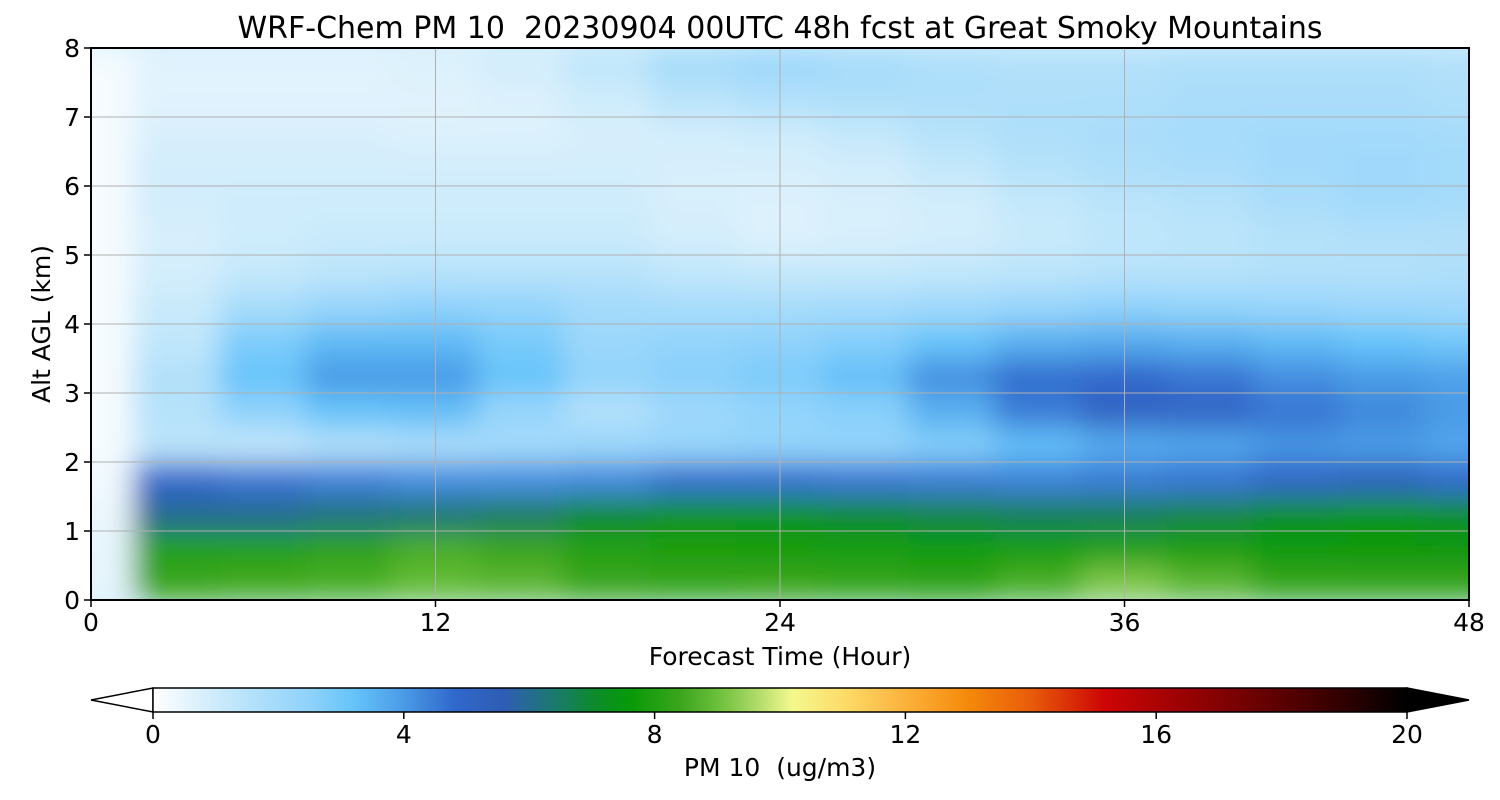 This screenshot has width=1500, height=800. I want to click on y-tick-label: 2, so click(72, 462).